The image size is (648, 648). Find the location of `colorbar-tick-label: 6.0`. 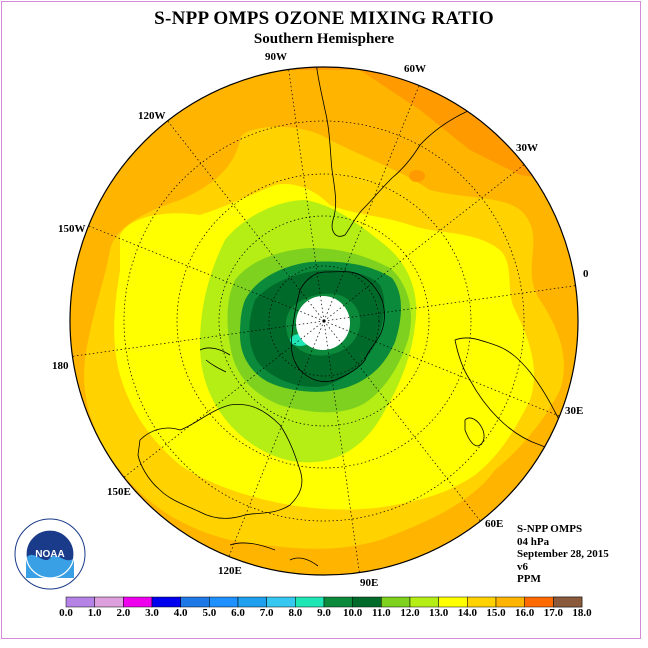

colorbar-tick-label: 6.0 is located at coordinates (238, 613).